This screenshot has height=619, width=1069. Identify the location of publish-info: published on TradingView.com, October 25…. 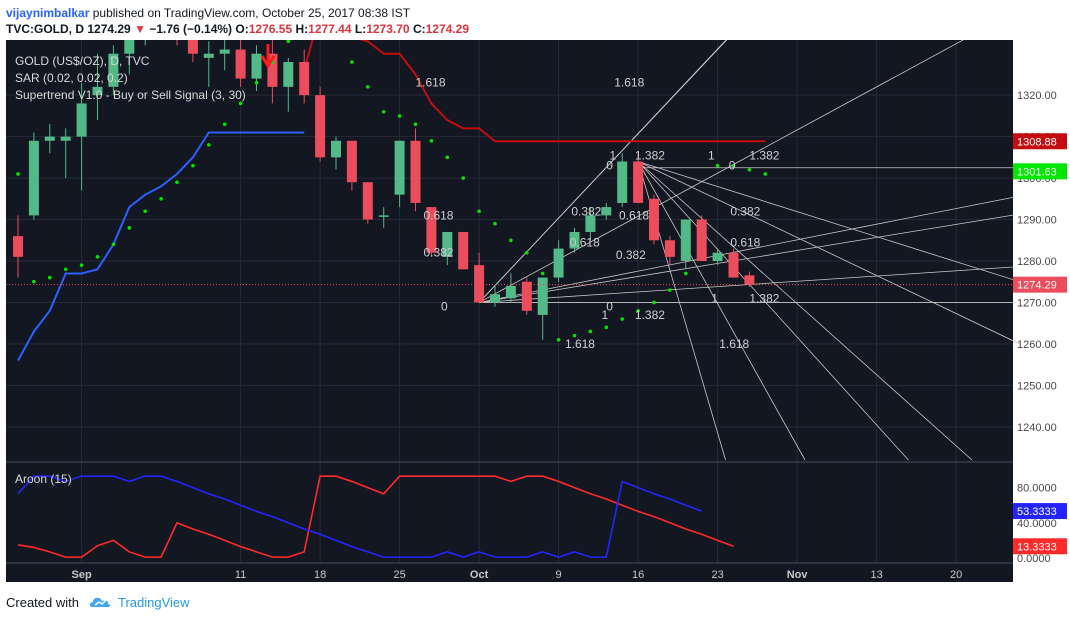
(251, 13).